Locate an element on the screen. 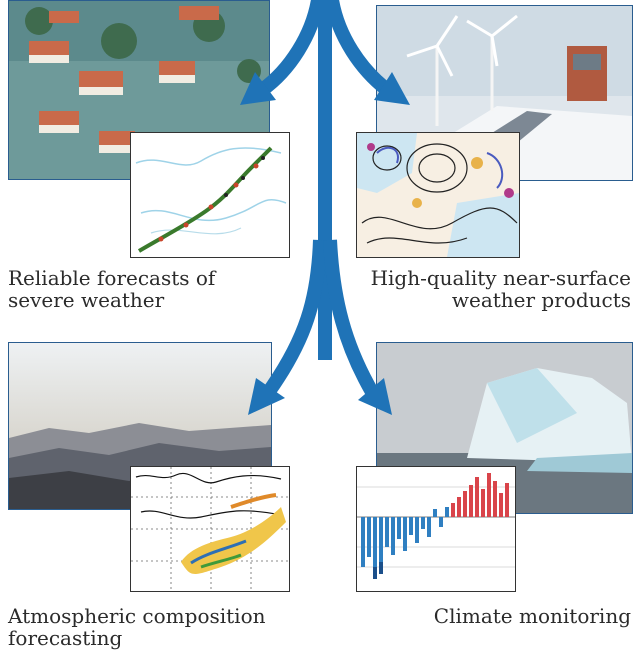  caption-climate: Climate monitoring is located at coordinates (493, 616).